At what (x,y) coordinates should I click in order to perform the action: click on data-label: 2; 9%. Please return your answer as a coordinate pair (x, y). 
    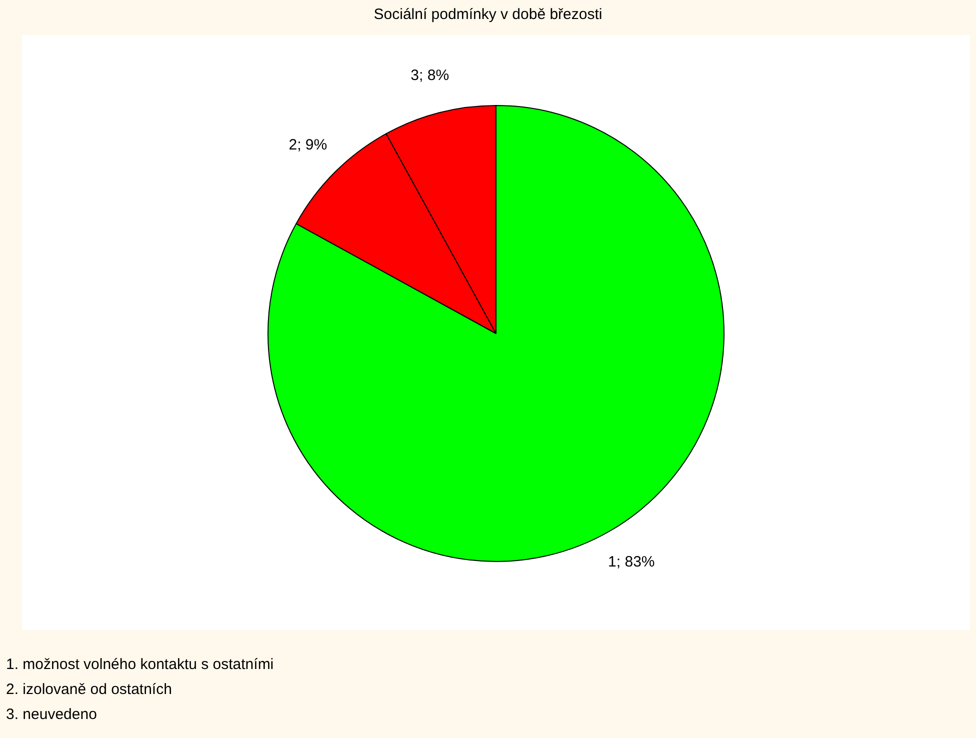
    Looking at the image, I should click on (308, 145).